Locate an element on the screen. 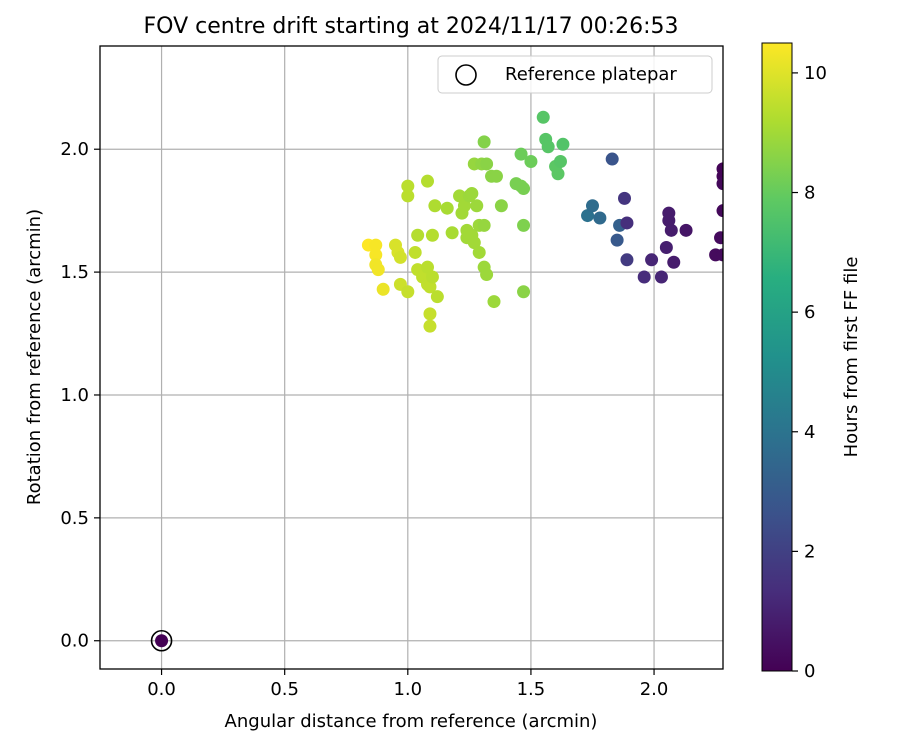  colorbar-ticks: 0 2 4 6 8 10 is located at coordinates (809, 372).